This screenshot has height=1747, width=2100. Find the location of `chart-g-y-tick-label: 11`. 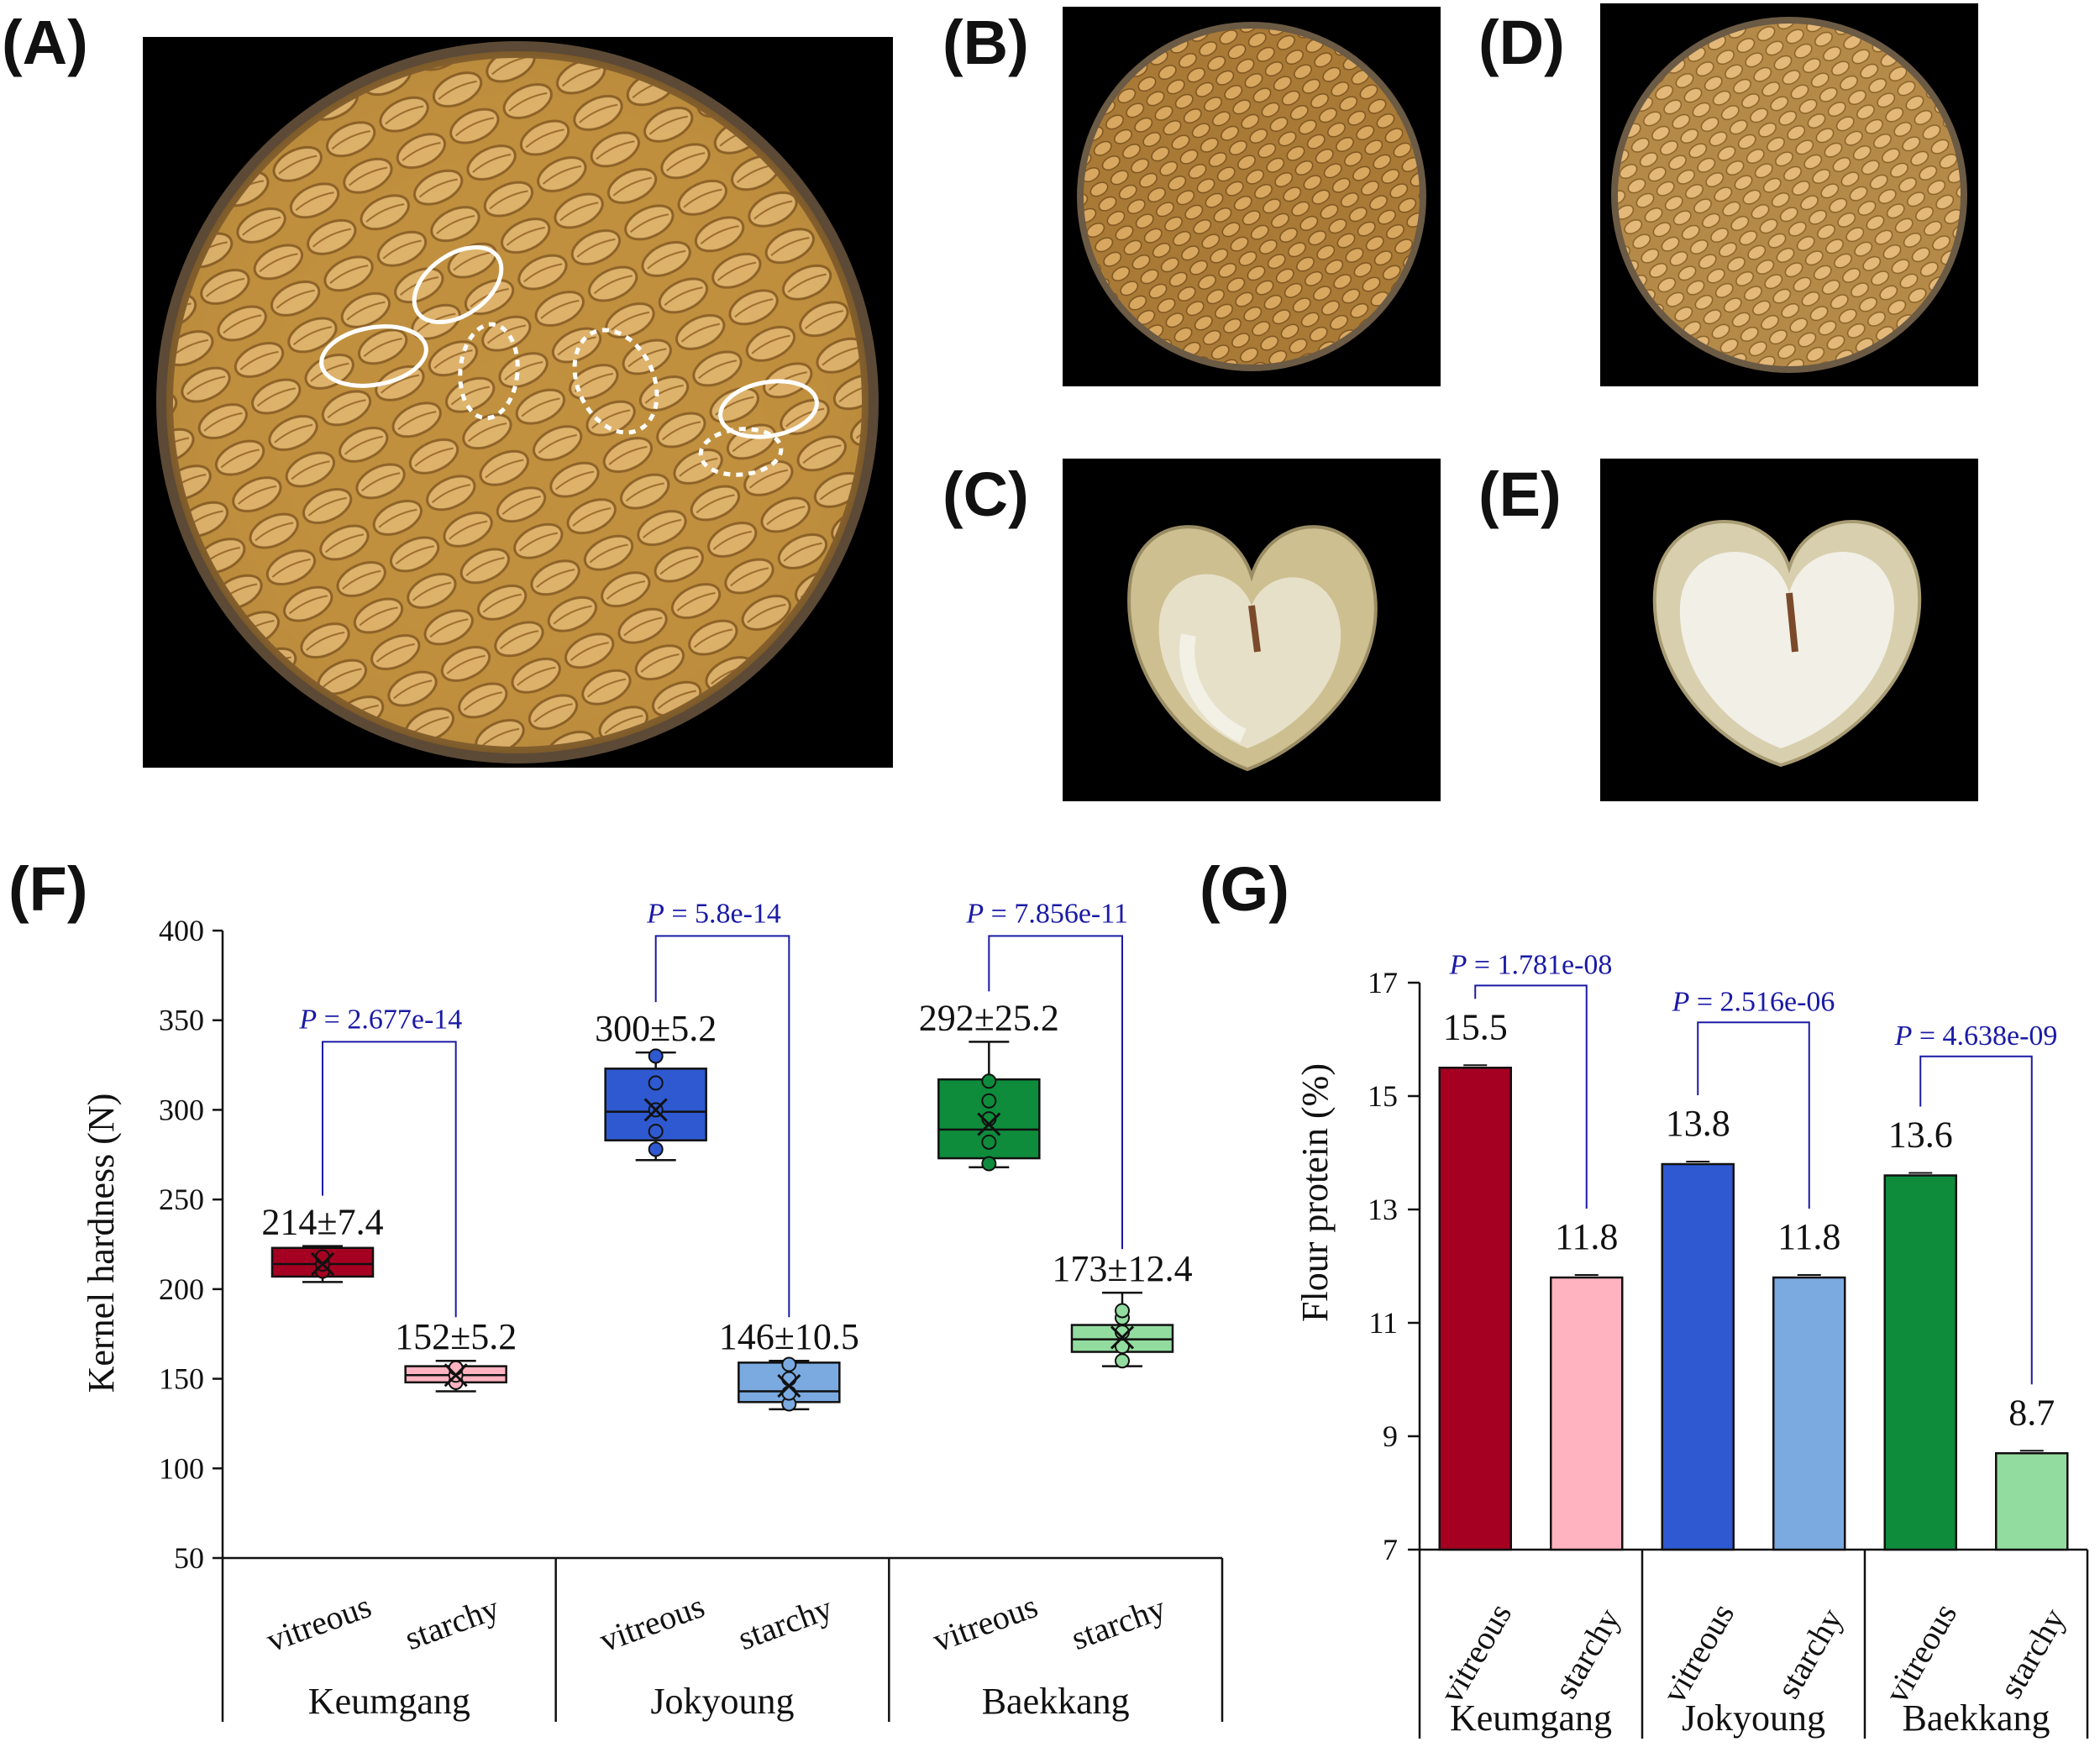

chart-g-y-tick-label: 11 is located at coordinates (1383, 1323).